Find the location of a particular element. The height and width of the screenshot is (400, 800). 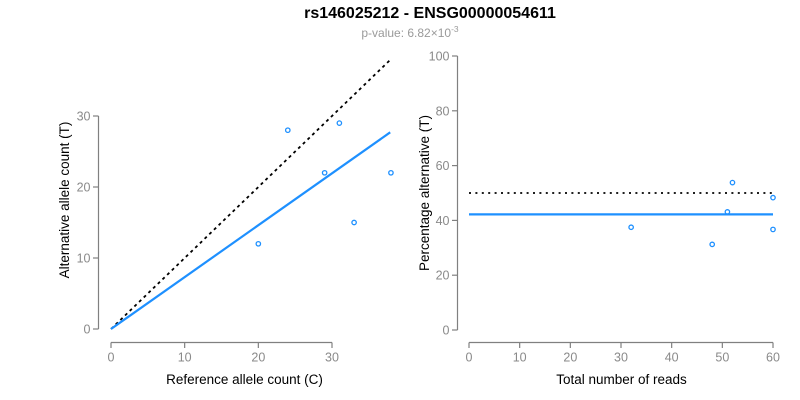

pvalue-exponent: -3 is located at coordinates (455, 29).